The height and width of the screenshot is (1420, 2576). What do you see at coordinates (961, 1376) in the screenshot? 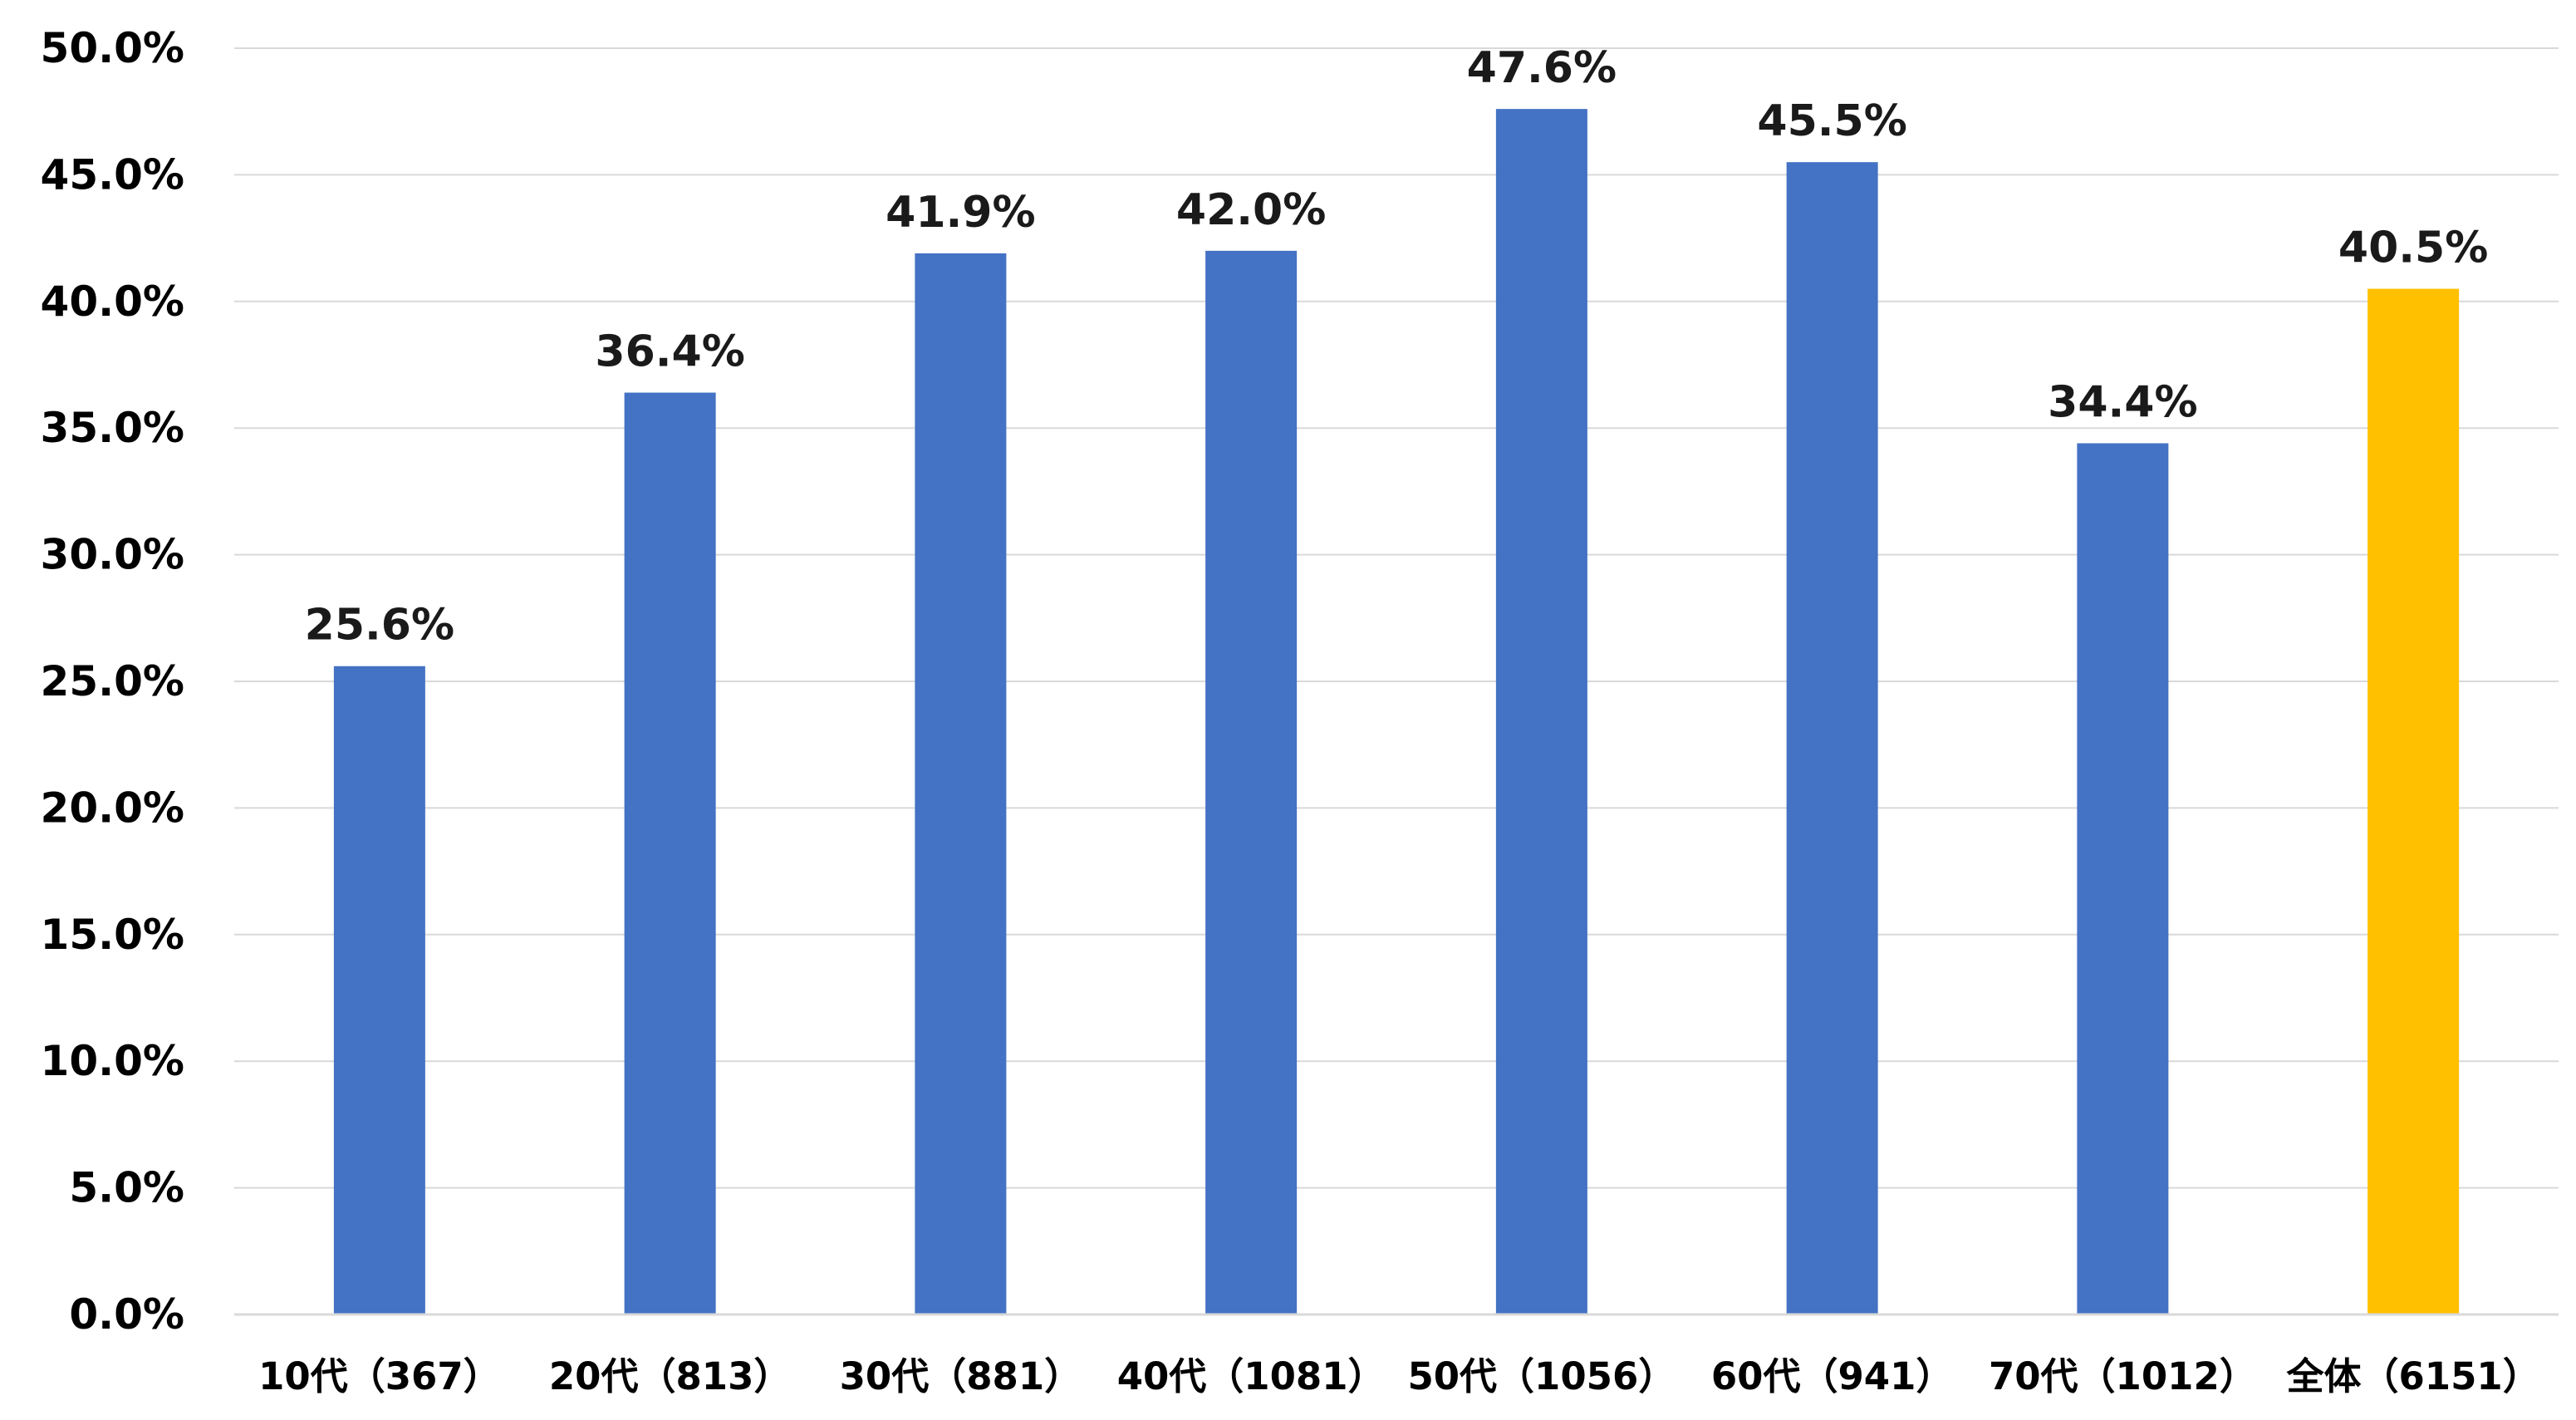
I see `x-tick-label: 30代（881）` at bounding box center [961, 1376].